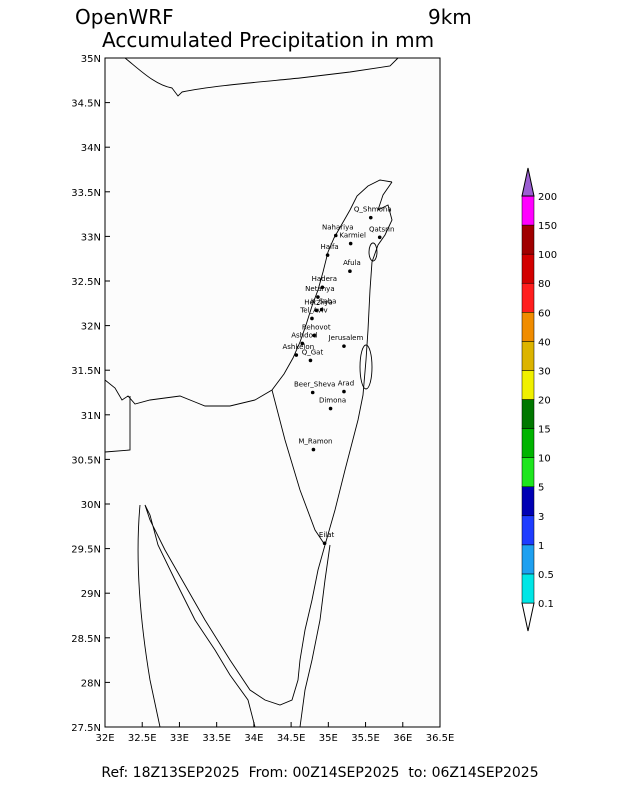  I want to click on y-tick-label: 35N, so click(91, 59).